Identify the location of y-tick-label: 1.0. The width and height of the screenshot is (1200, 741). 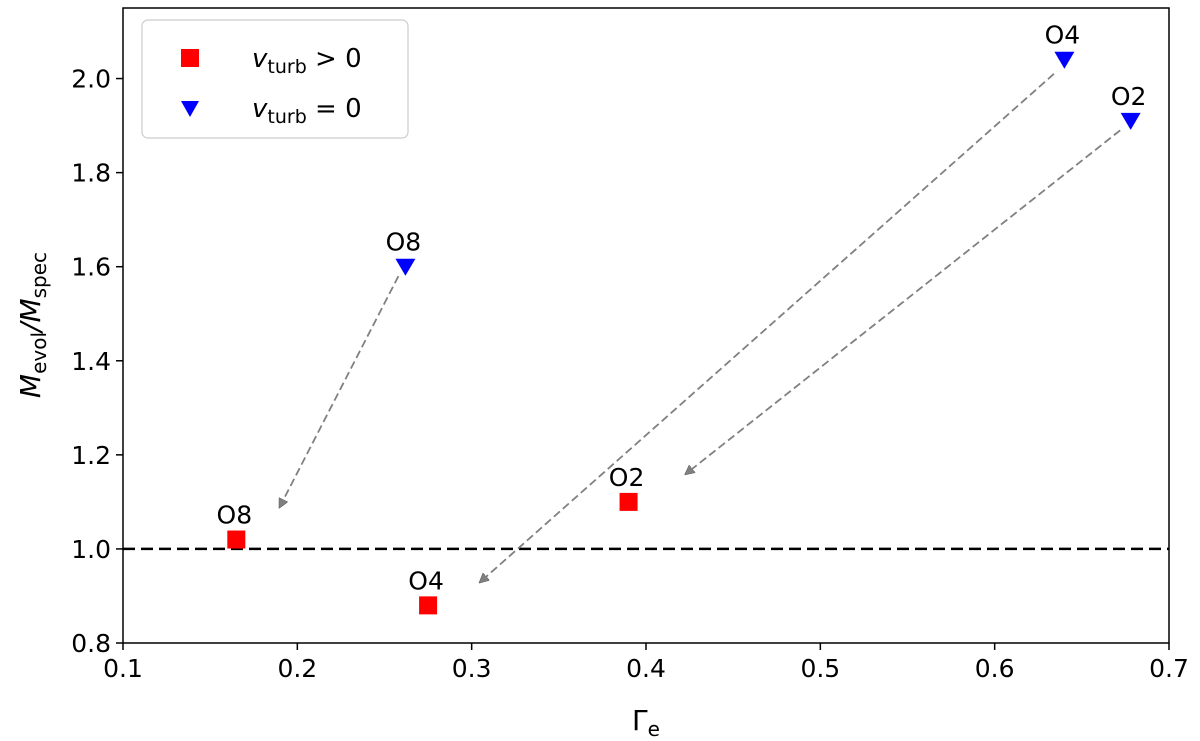
(91, 549).